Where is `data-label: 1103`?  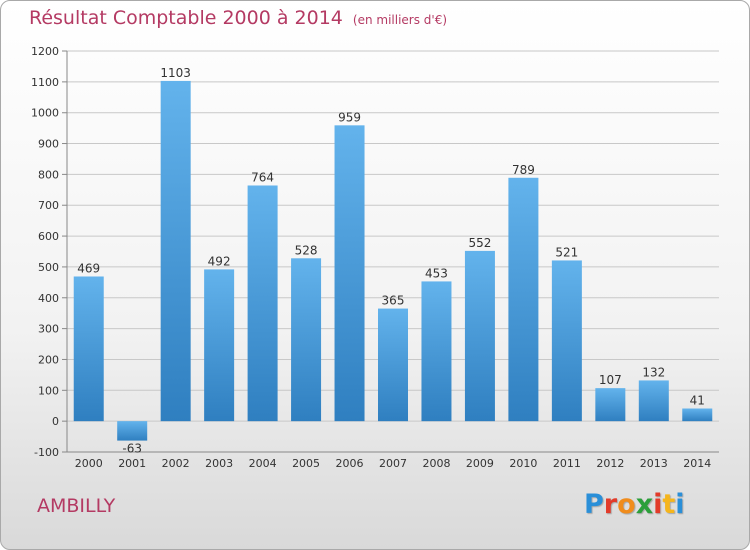 data-label: 1103 is located at coordinates (175, 73).